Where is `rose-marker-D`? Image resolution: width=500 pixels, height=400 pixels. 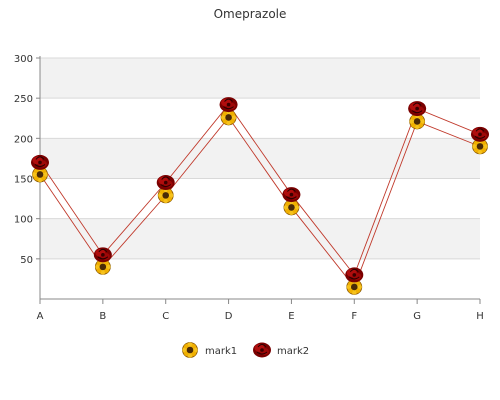
rose-marker-D is located at coordinates (229, 104).